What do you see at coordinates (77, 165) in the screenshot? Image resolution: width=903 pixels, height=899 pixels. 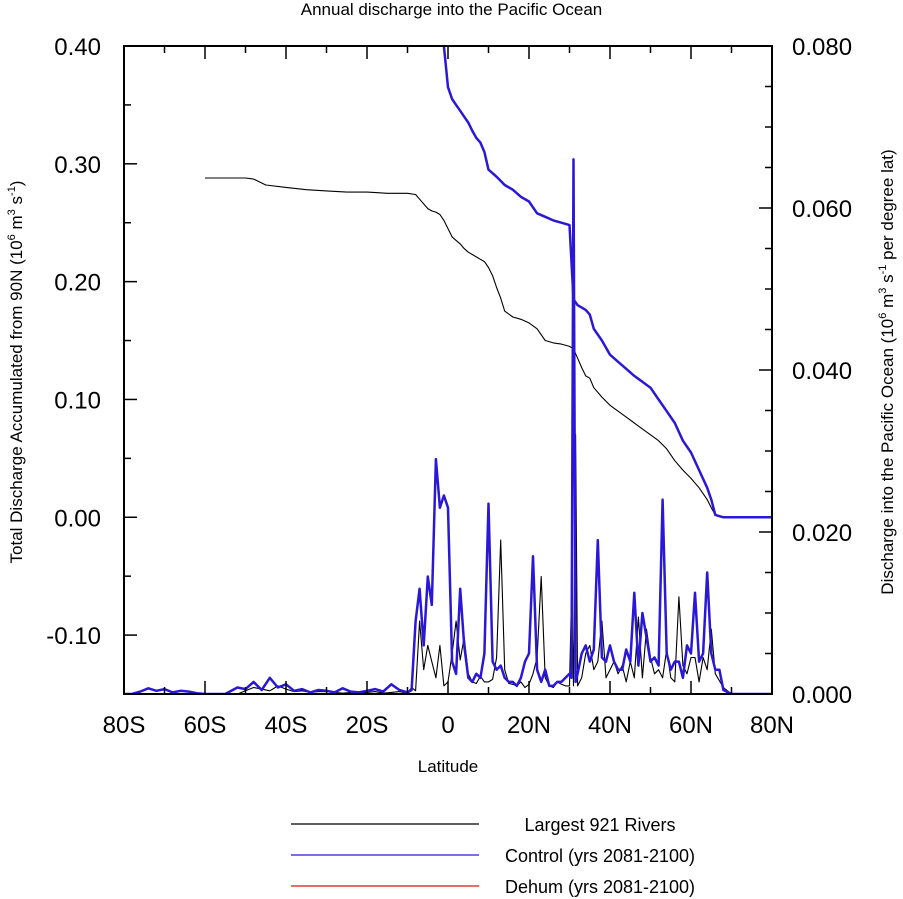 I see `y-left-tick-label: 0.30` at bounding box center [77, 165].